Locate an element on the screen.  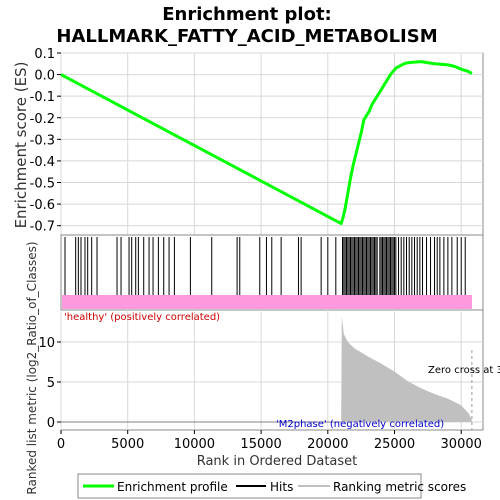
hit-lines is located at coordinates (265, 266).